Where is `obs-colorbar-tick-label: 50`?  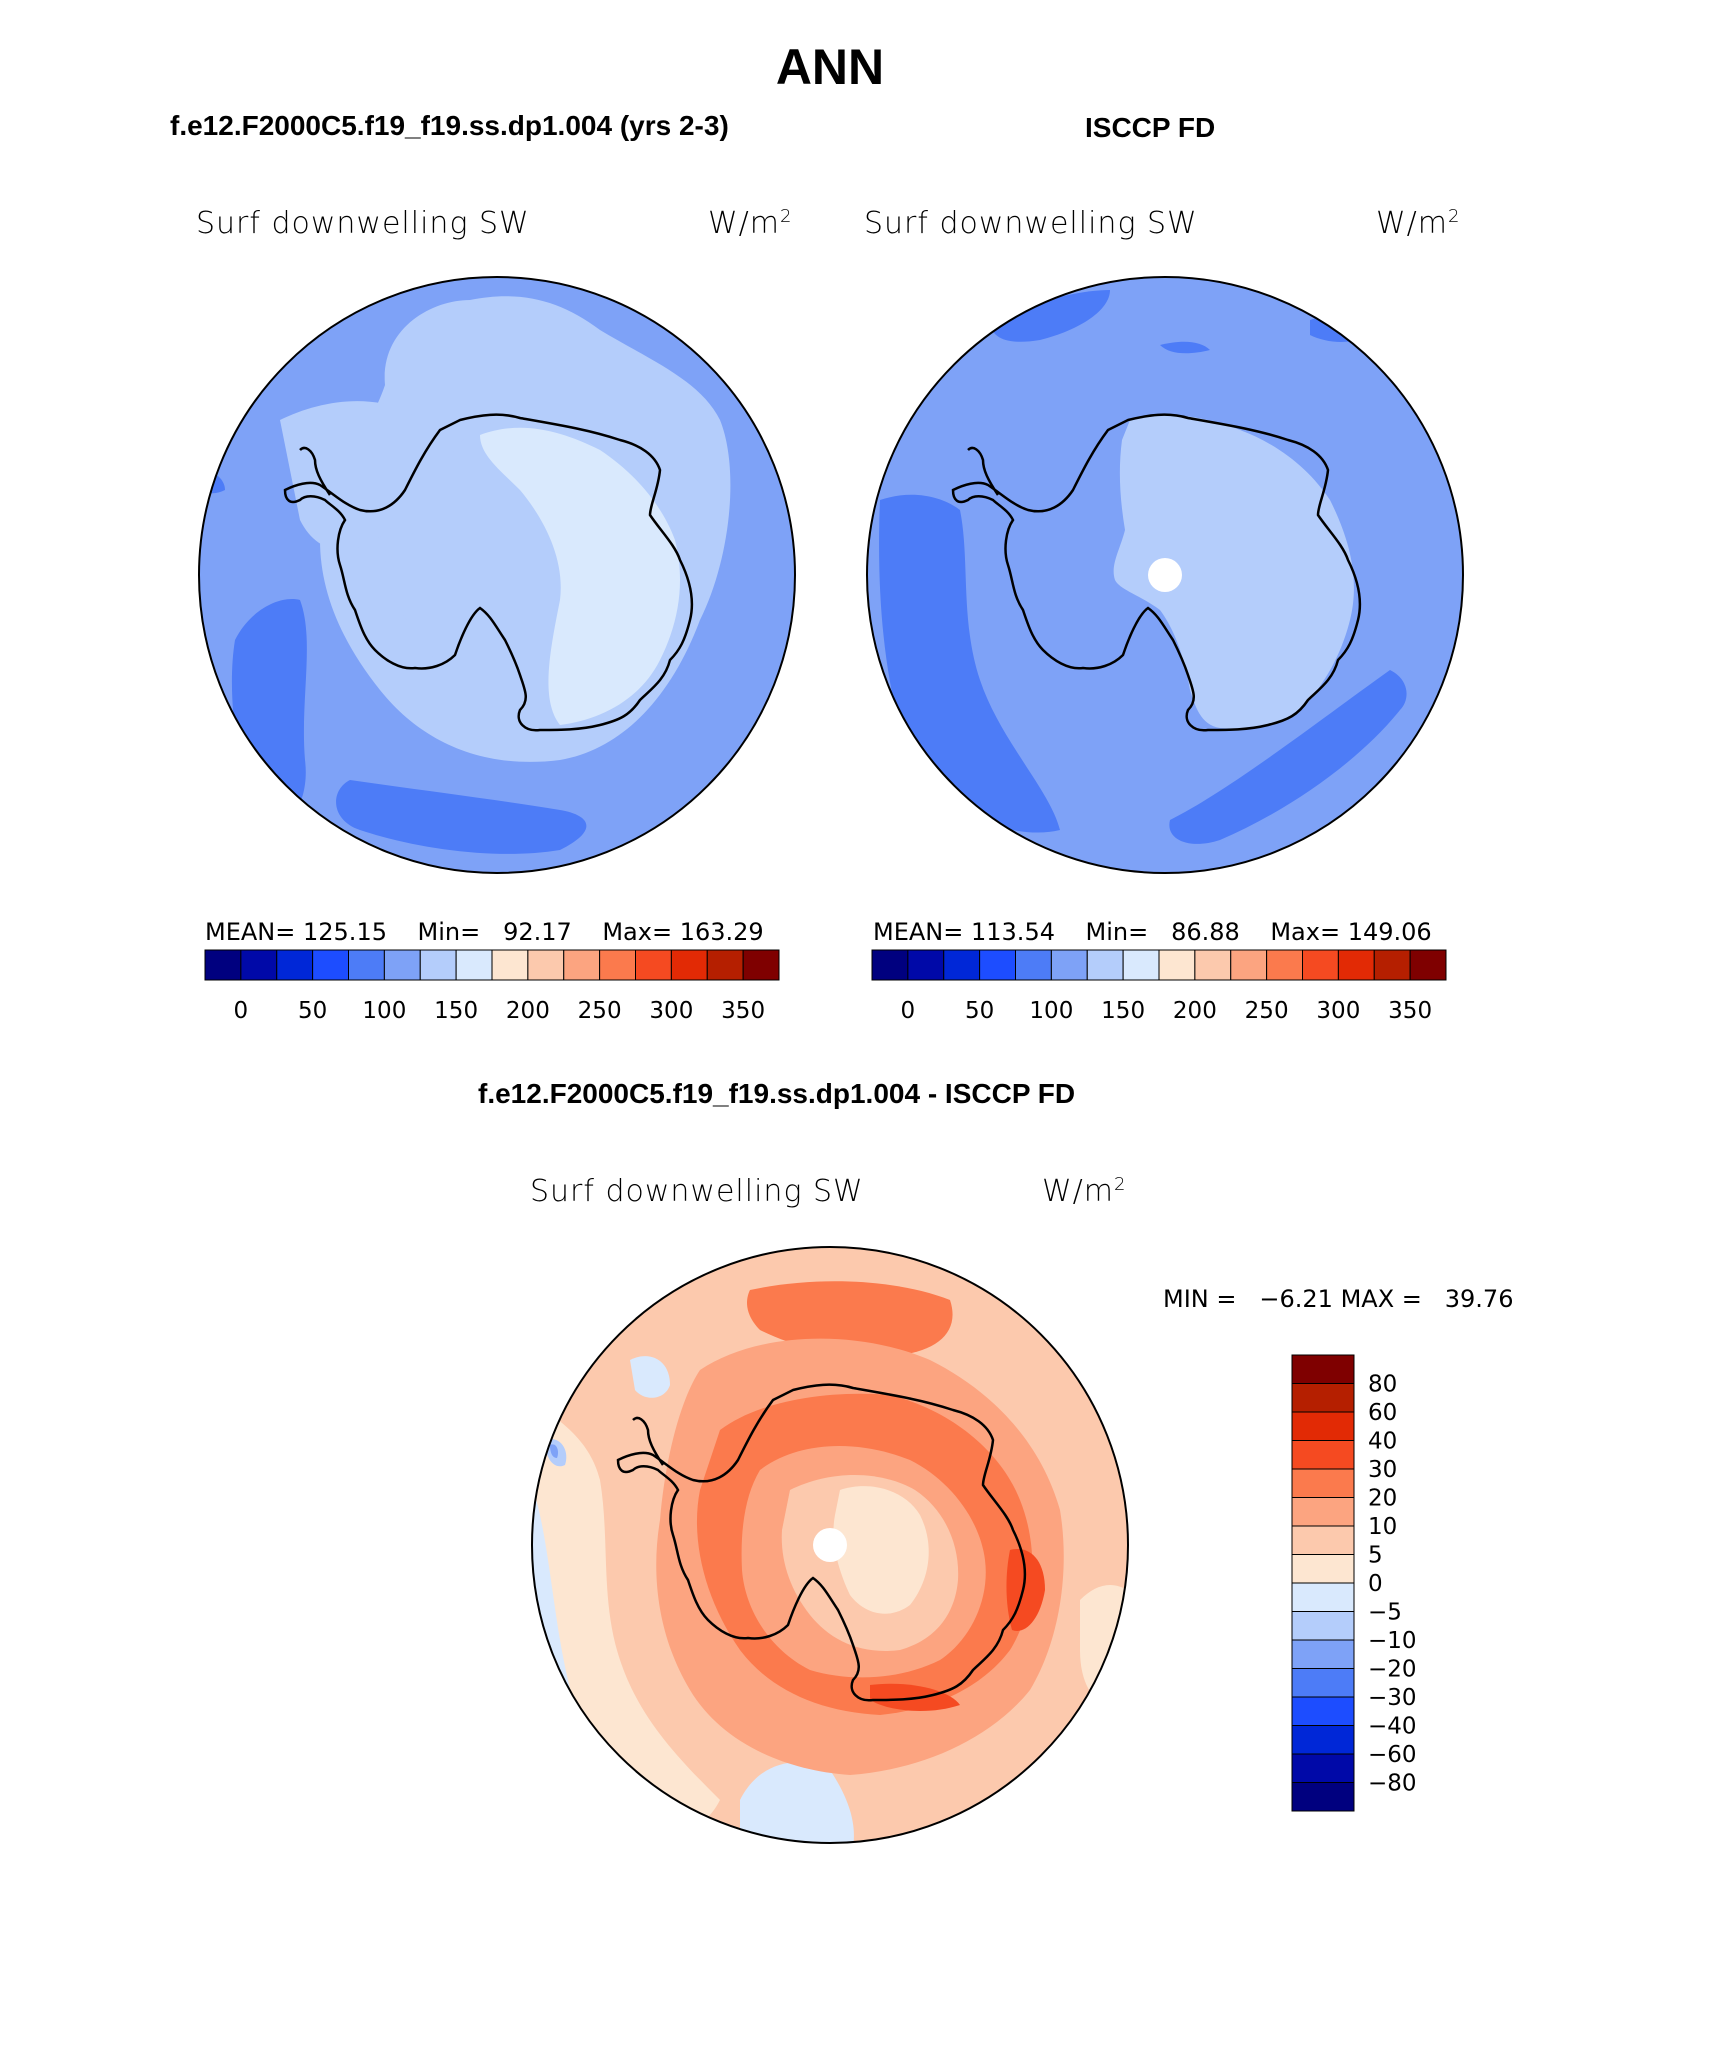 obs-colorbar-tick-label: 50 is located at coordinates (979, 1011).